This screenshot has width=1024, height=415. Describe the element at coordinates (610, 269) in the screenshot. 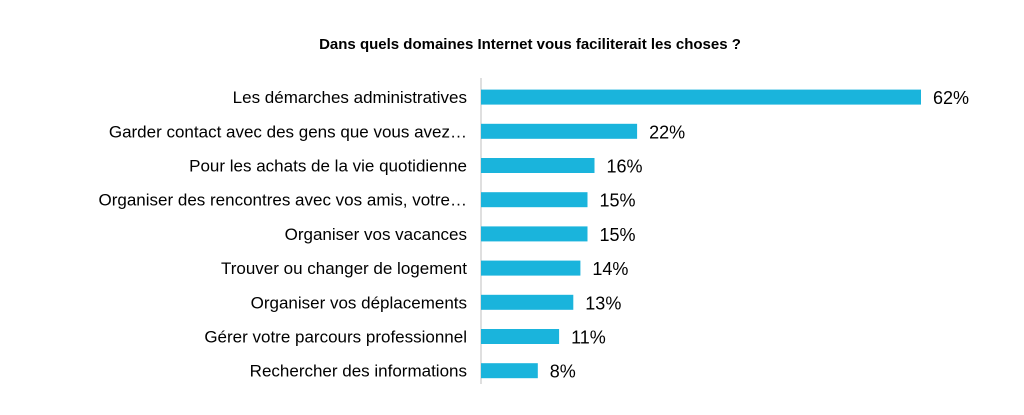

I see `value-label-6: 14%` at that location.